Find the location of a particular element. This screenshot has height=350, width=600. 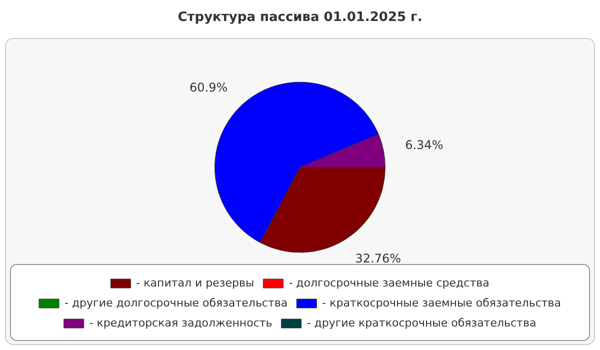

legend-label: - краткосрочные заемные обязательства is located at coordinates (442, 303).